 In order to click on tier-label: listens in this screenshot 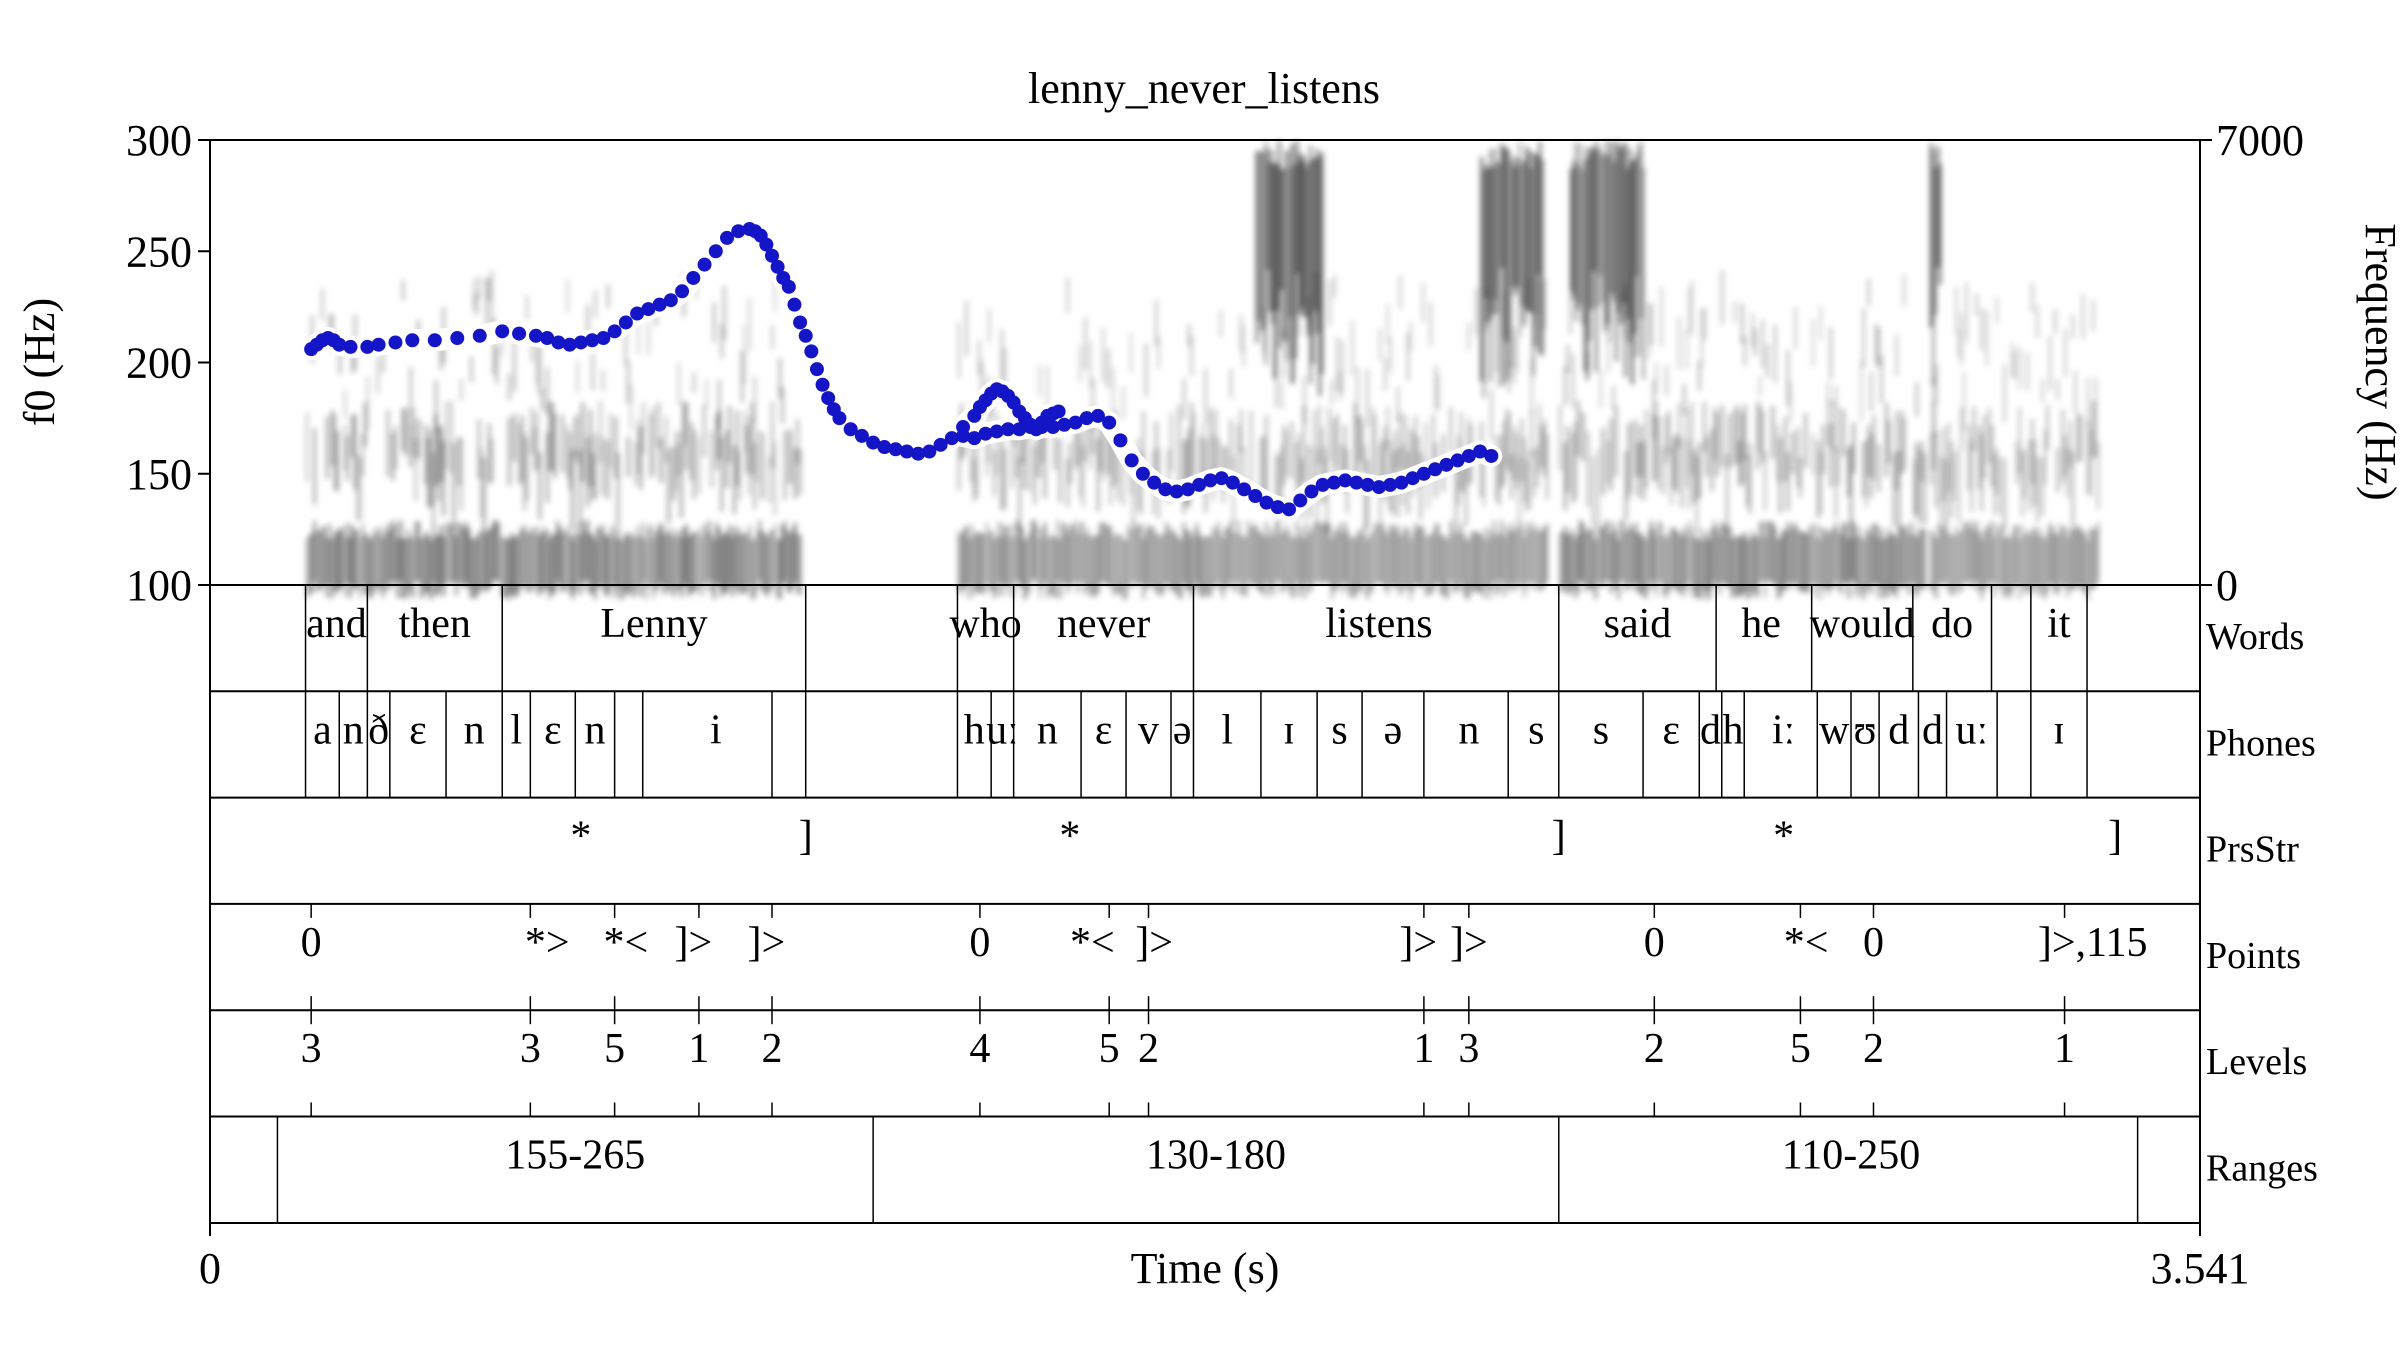, I will do `click(1378, 624)`.